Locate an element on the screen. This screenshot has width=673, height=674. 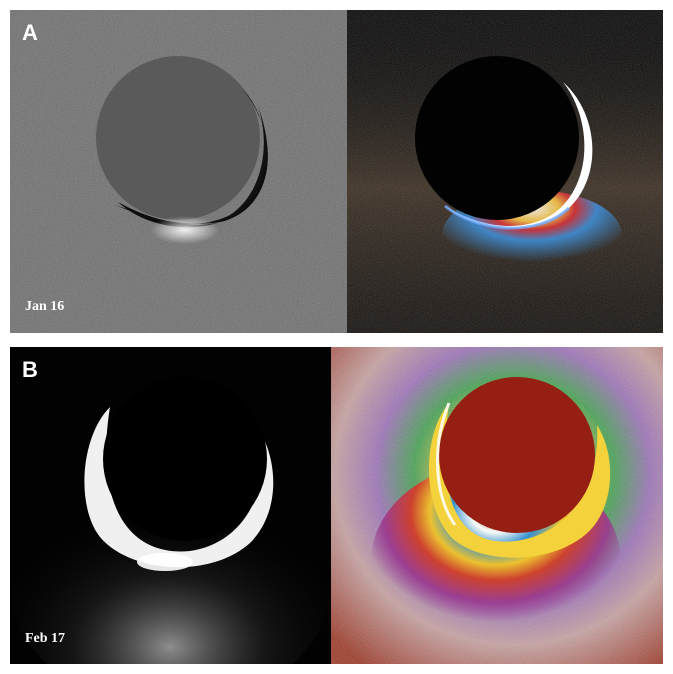
date-label-jan-16: Jan 16 is located at coordinates (45, 306).